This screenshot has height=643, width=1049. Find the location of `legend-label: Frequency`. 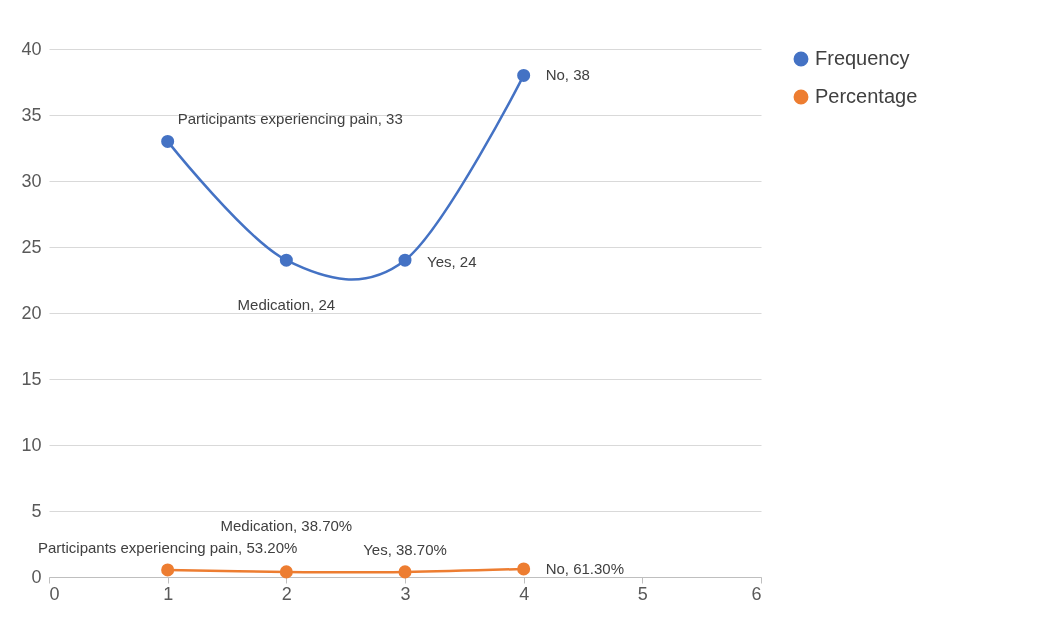

legend-label: Frequency is located at coordinates (862, 58).